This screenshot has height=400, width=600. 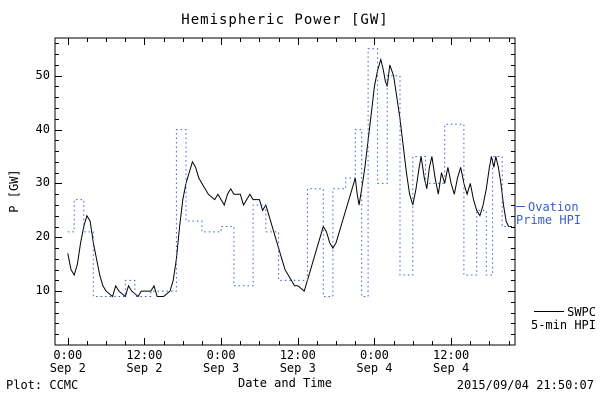 I want to click on x-tick-label: 0:00 Sep 2, so click(x=68, y=362).